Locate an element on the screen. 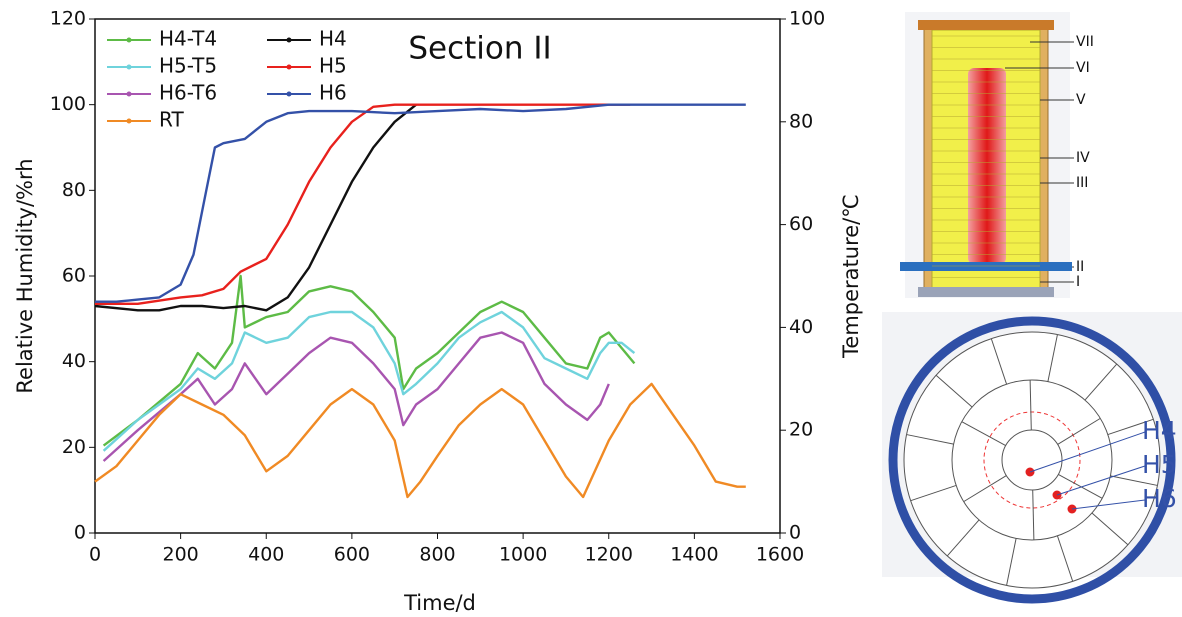  y-tick-label: 40 is located at coordinates (74, 361).